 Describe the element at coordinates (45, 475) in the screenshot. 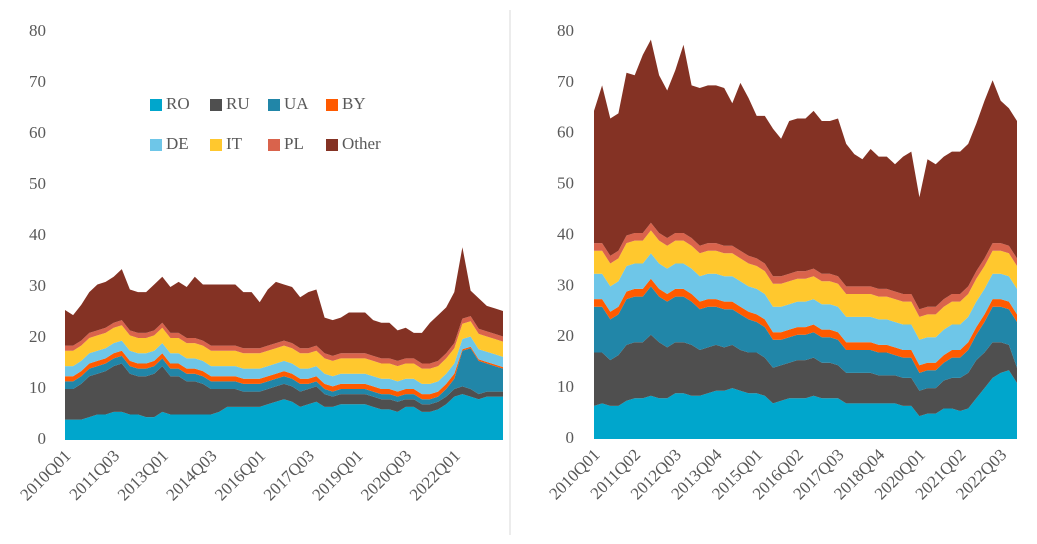

I see `x-tick-label: 2010Q01` at that location.